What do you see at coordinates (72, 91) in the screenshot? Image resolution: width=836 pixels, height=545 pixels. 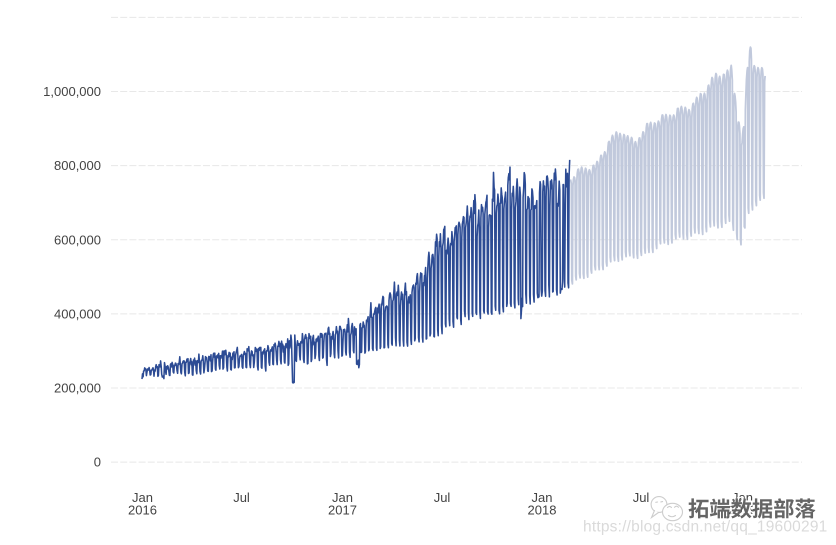 I see `svg-text: 1,000,000` at bounding box center [72, 91].